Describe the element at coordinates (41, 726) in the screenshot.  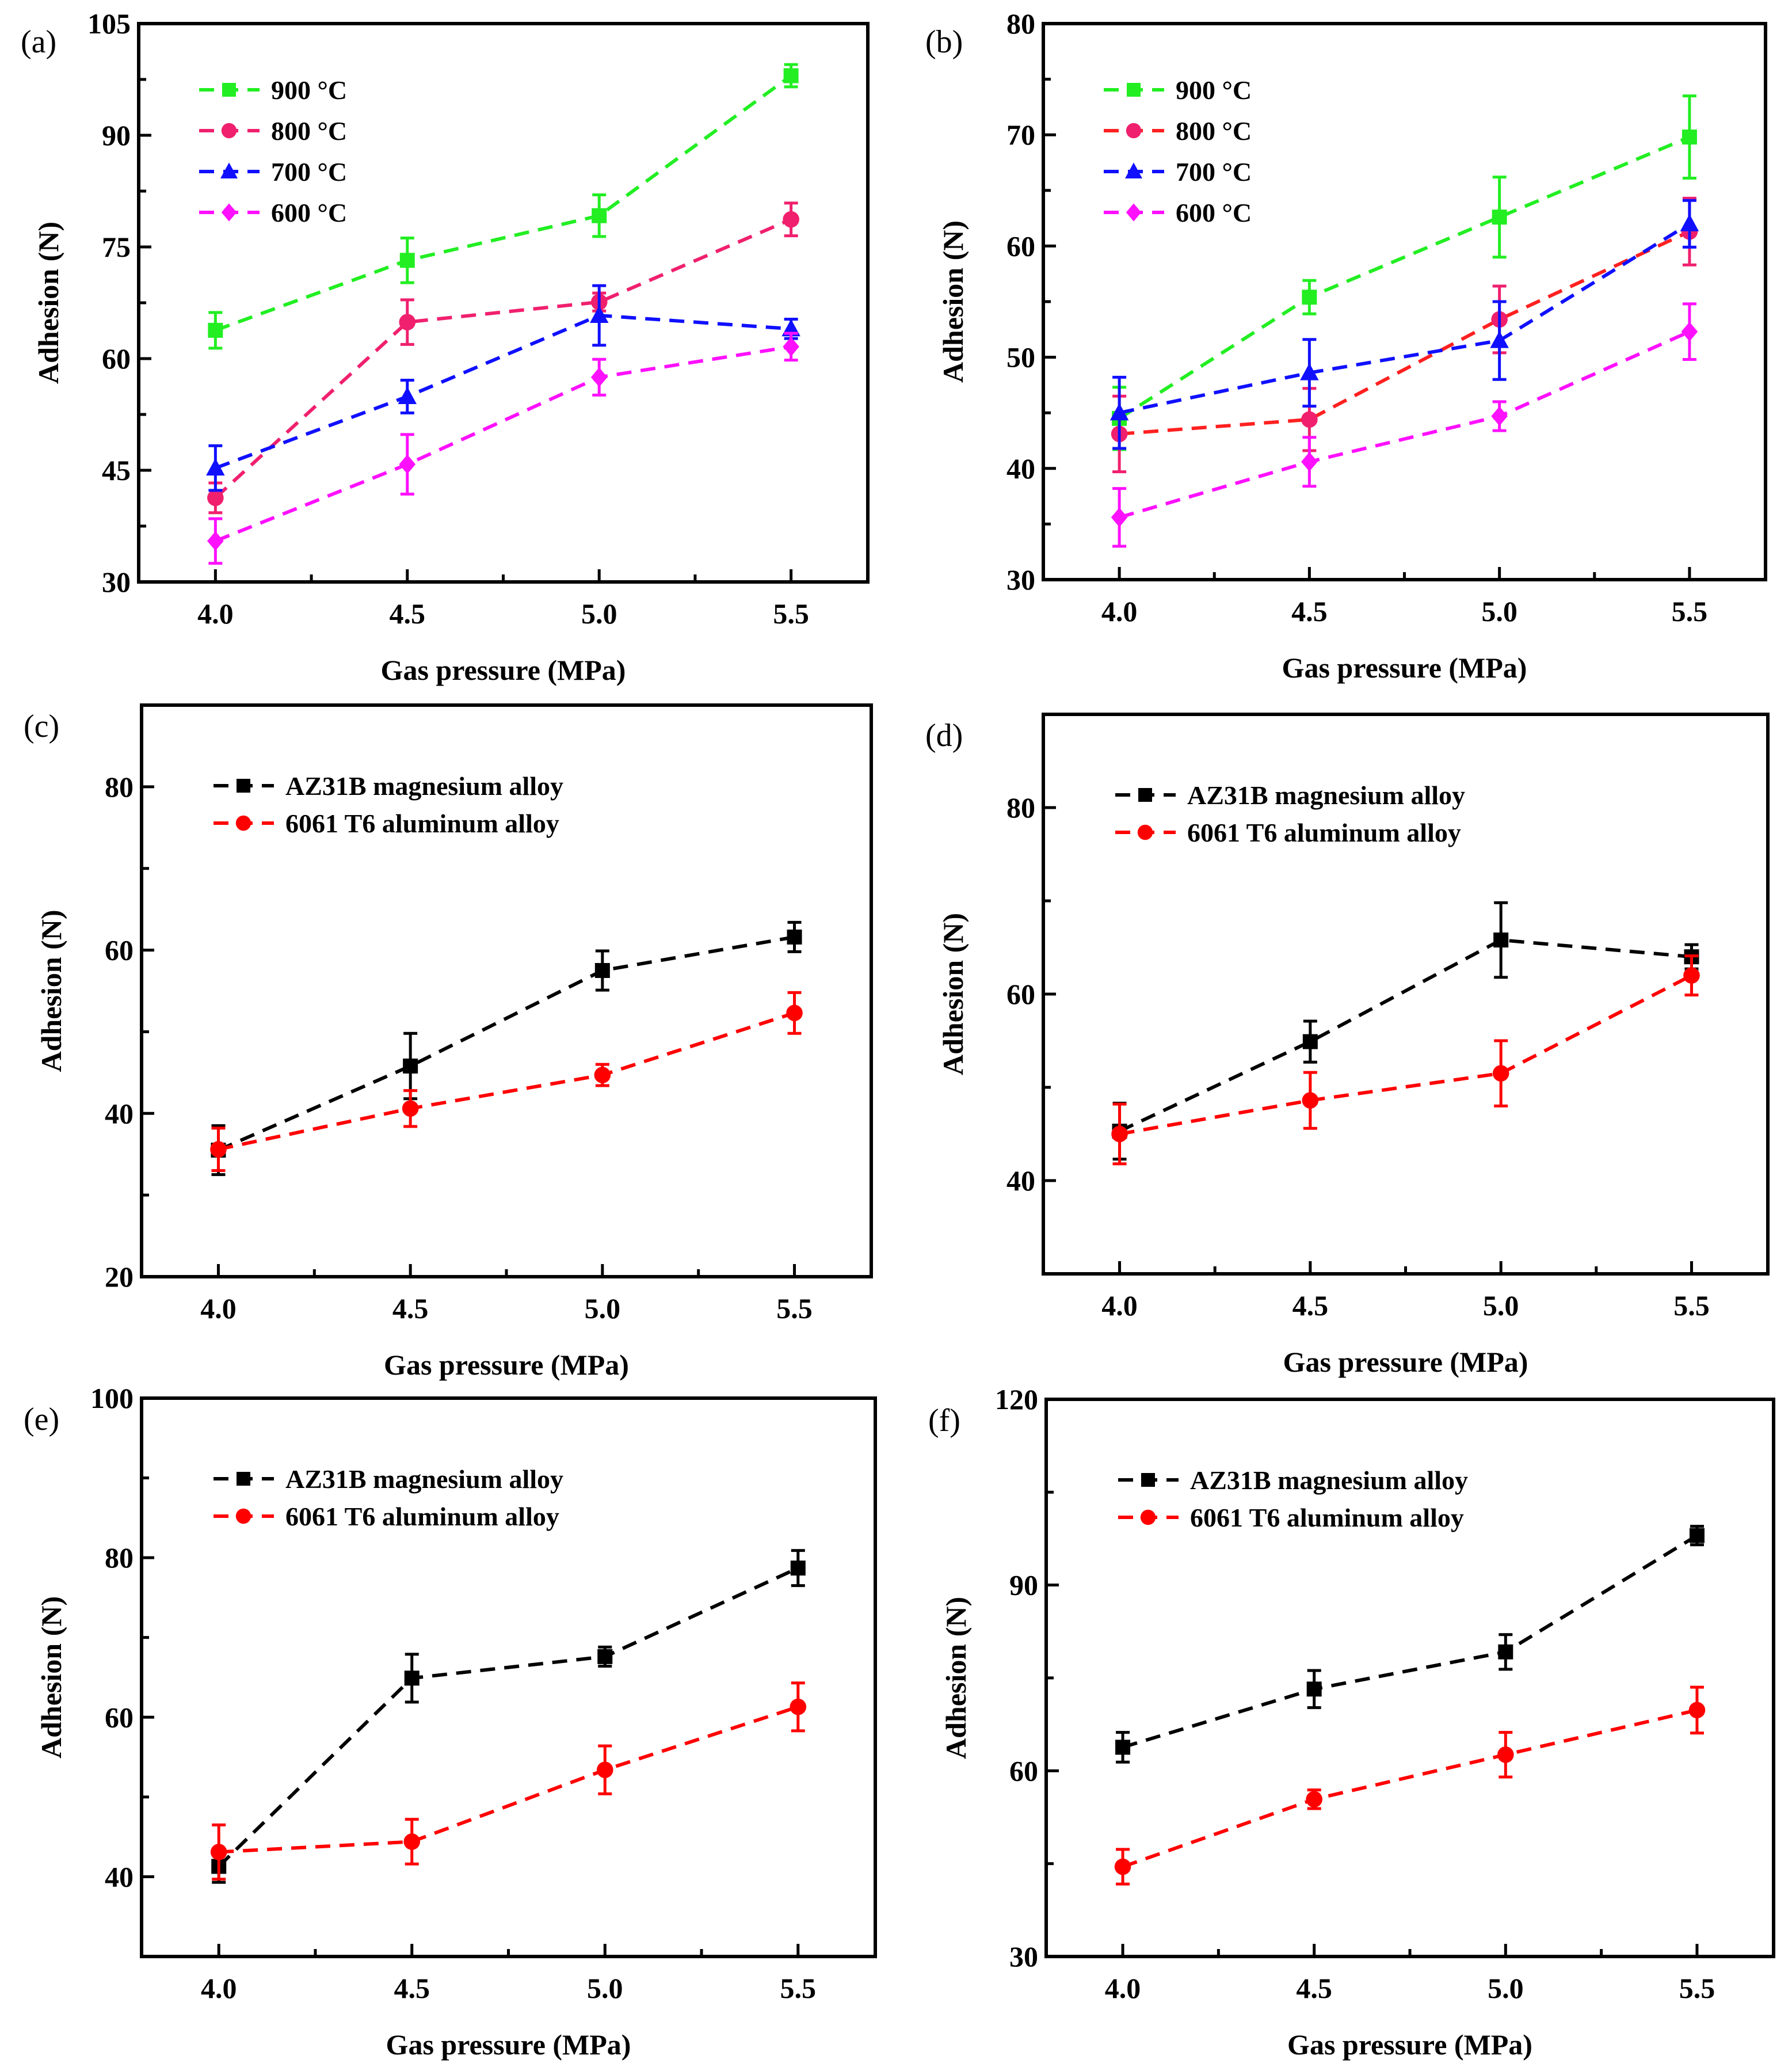
I see `panel-label: (c)` at that location.